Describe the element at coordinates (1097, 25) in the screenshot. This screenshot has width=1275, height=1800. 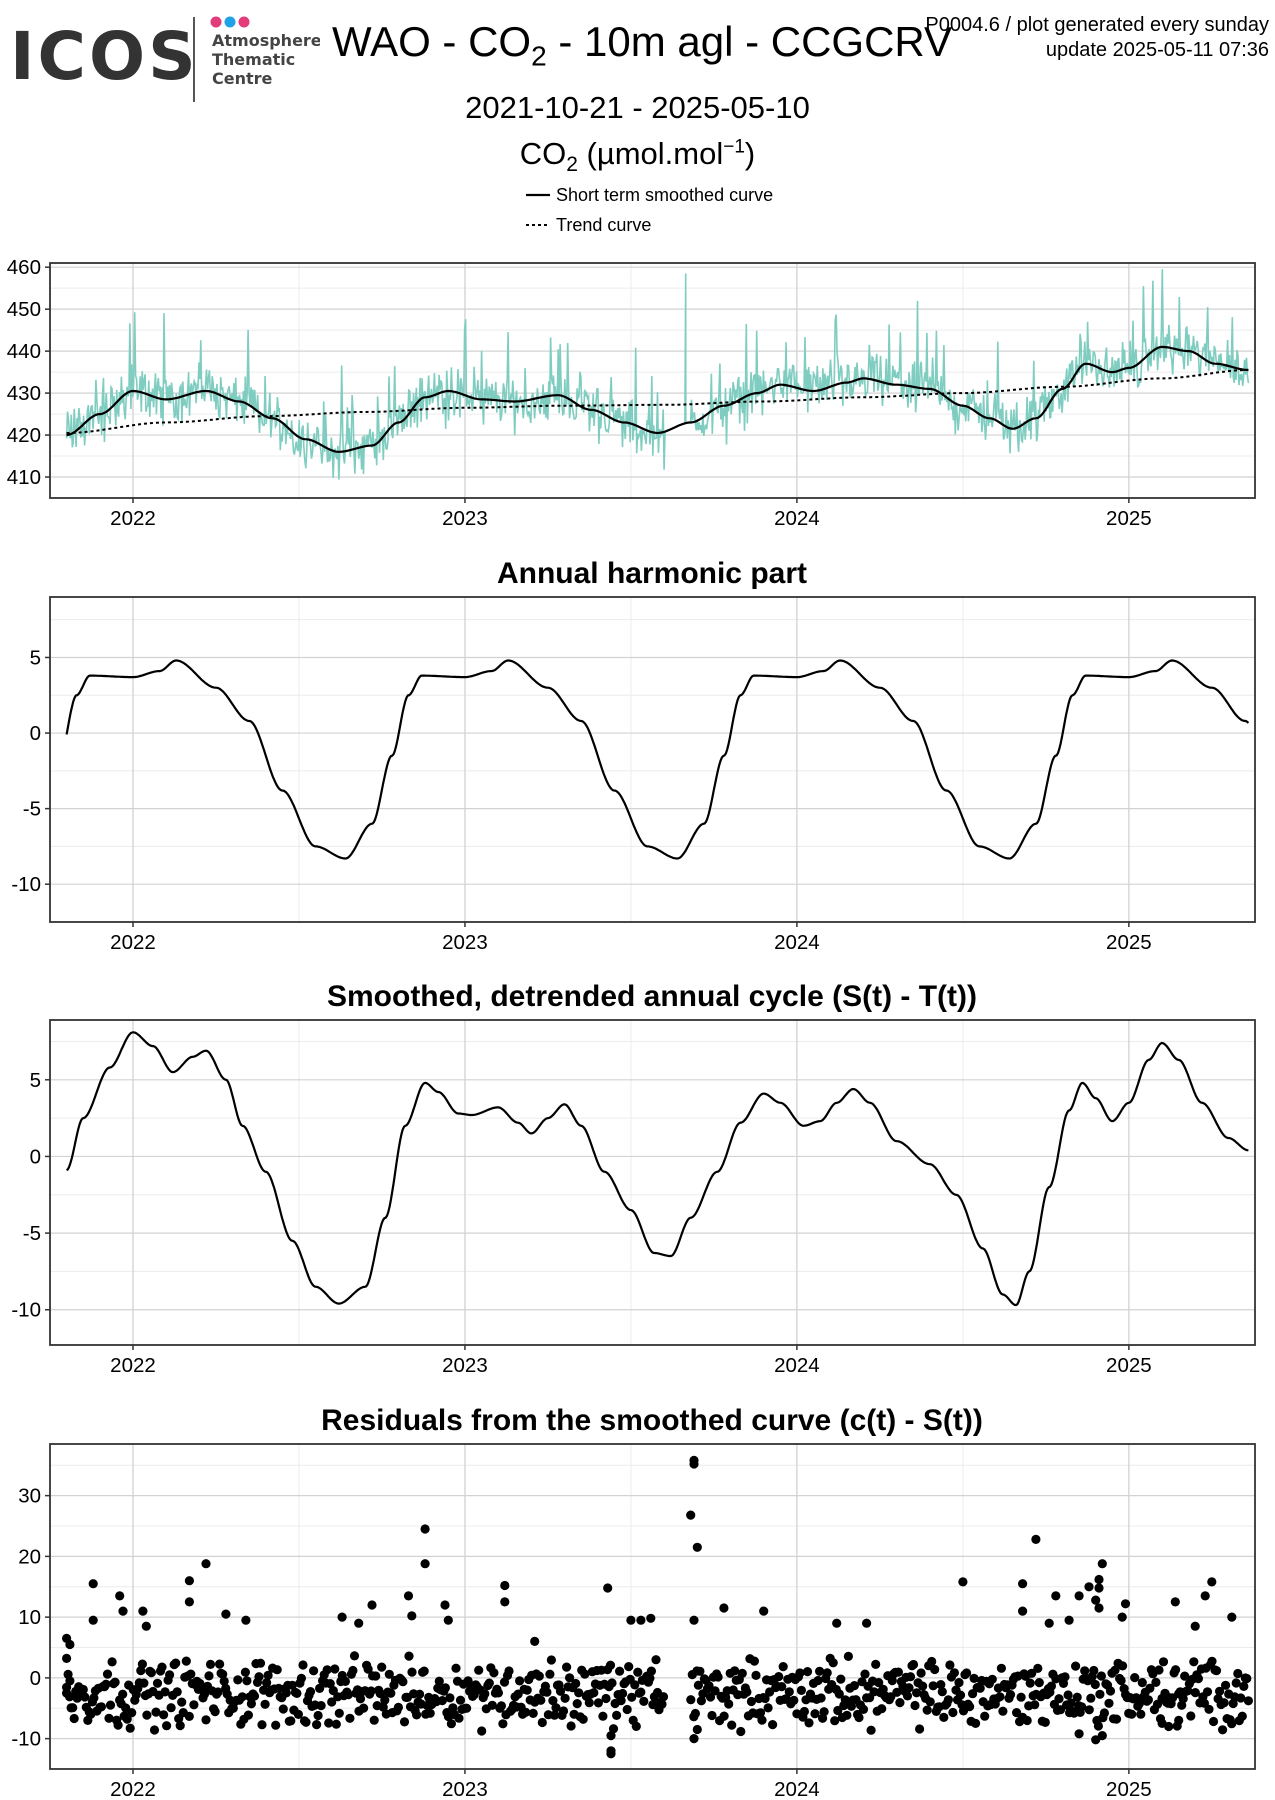
I see `plot-id-line: P0004.6 / plot generated every sunday` at that location.